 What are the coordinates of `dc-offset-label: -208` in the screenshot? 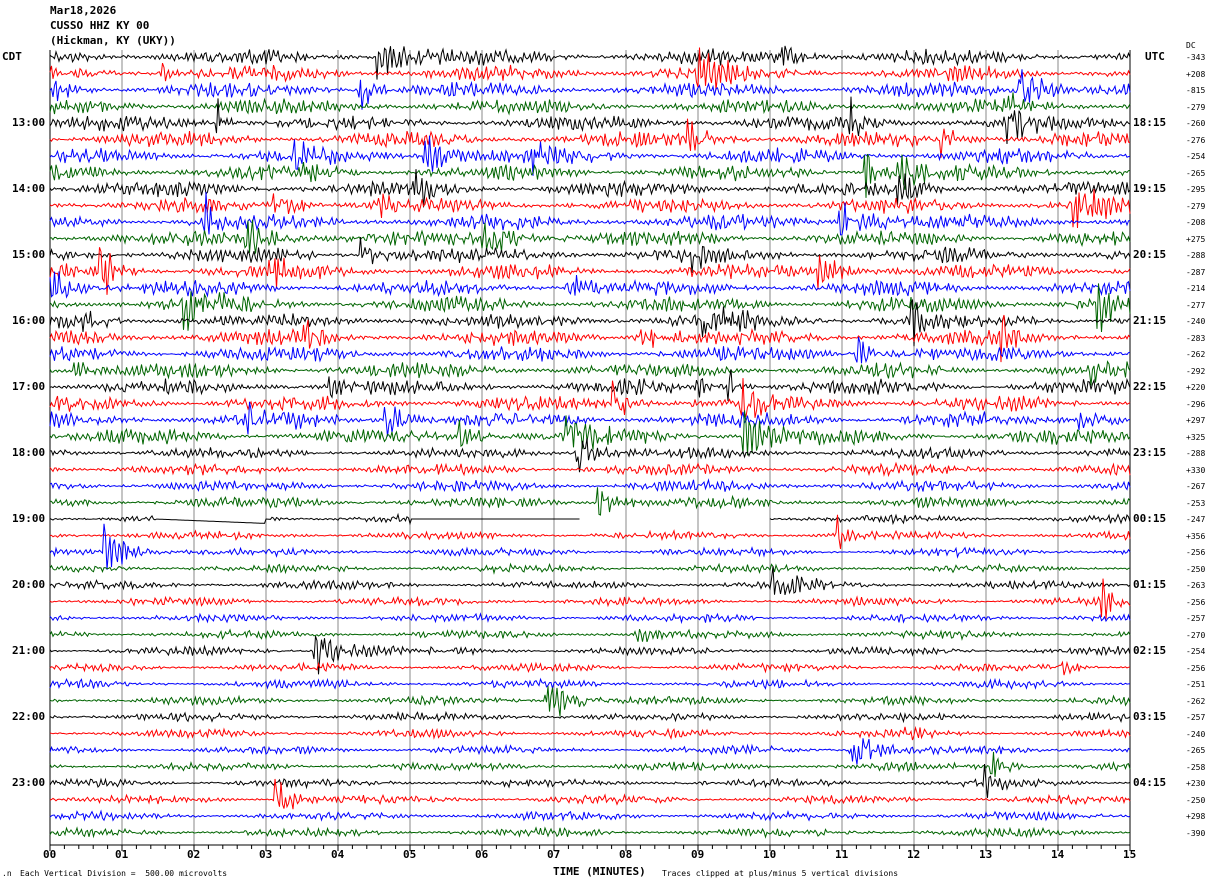 It's located at (1196, 222).